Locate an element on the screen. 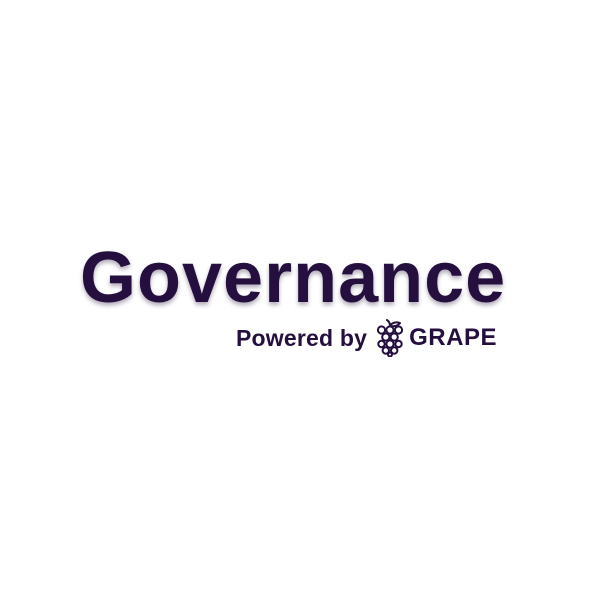  brand-name: GRAPE is located at coordinates (453, 337).